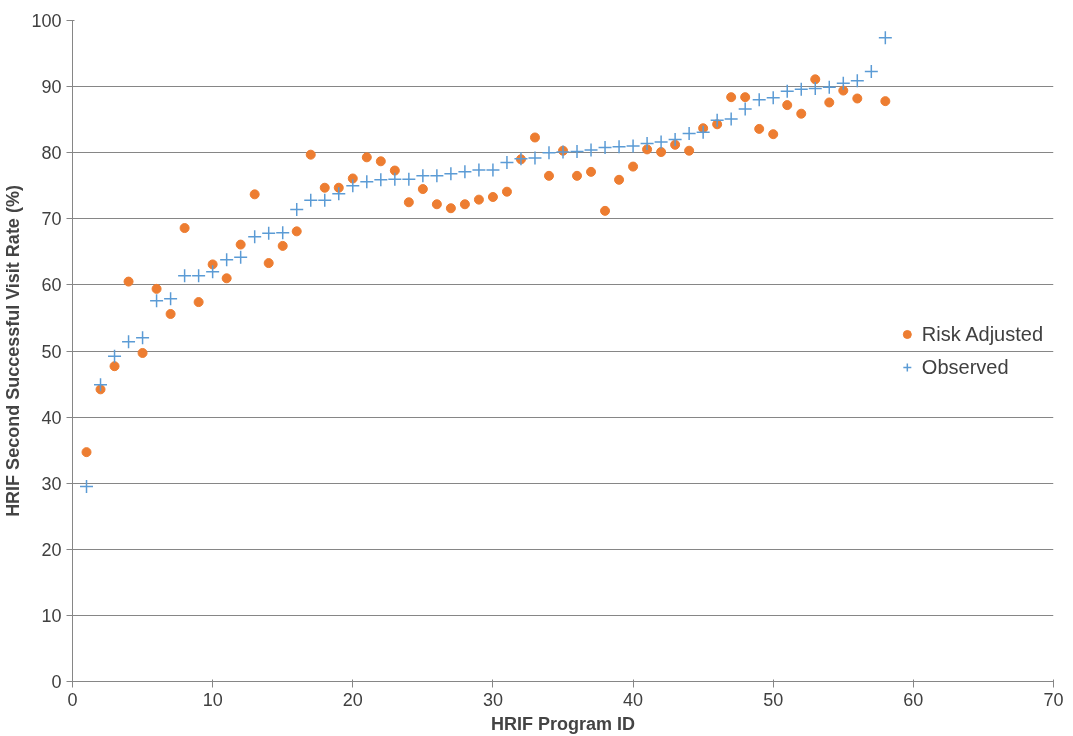 The height and width of the screenshot is (736, 1073). I want to click on x-tick-label: 70, so click(1053, 699).